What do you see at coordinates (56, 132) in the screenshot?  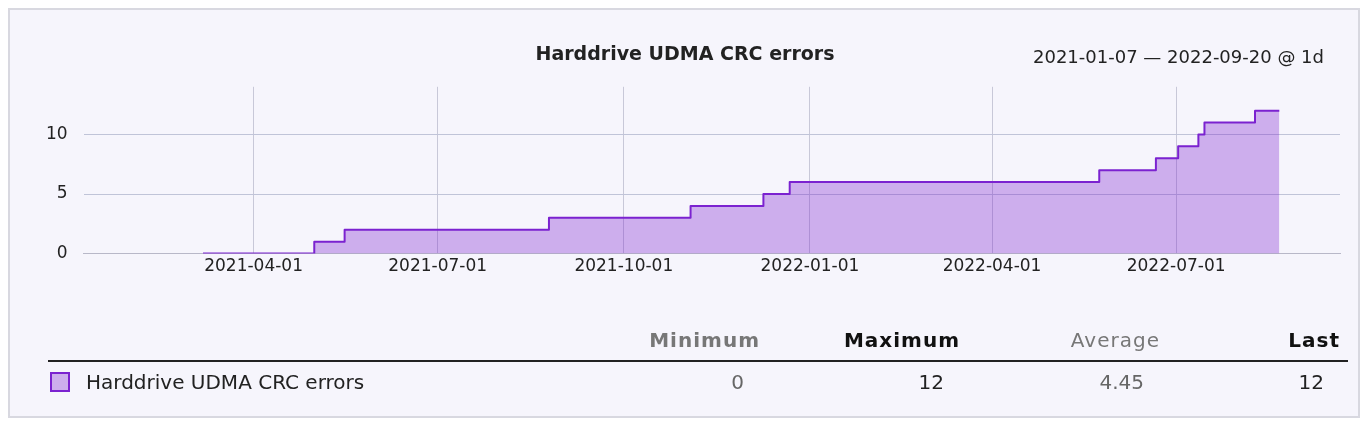 I see `y-tick-label: 10` at bounding box center [56, 132].